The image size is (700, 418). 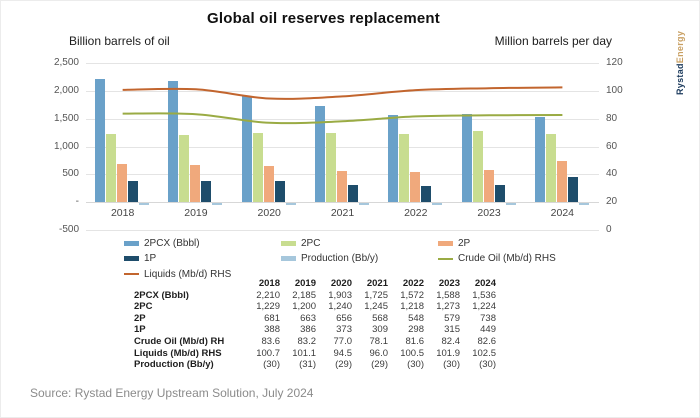 What do you see at coordinates (614, 62) in the screenshot?
I see `right-axis-tick-label: 120` at bounding box center [614, 62].